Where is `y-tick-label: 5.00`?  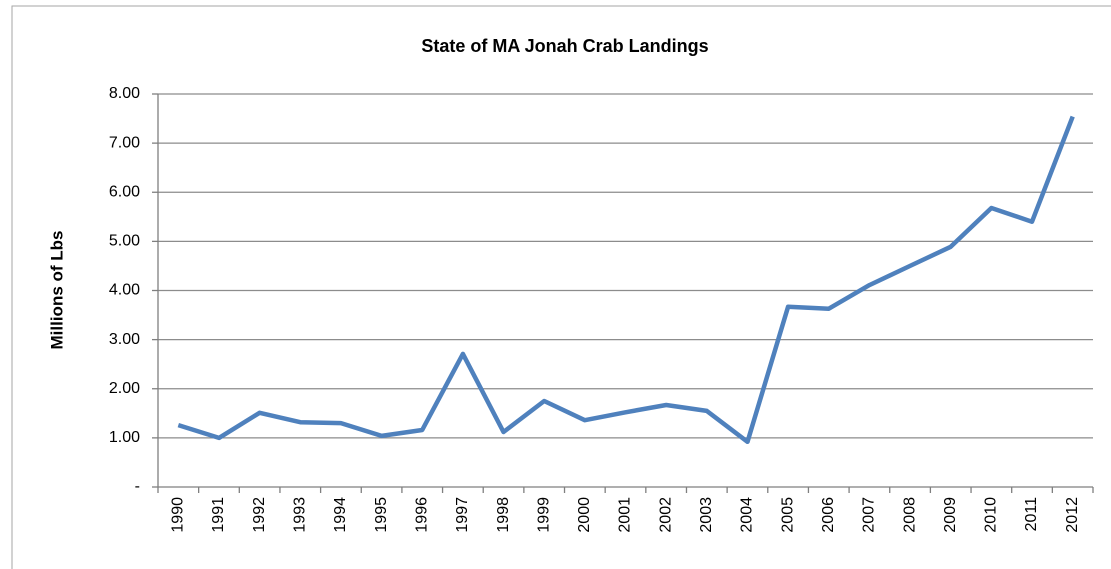 y-tick-label: 5.00 is located at coordinates (124, 241).